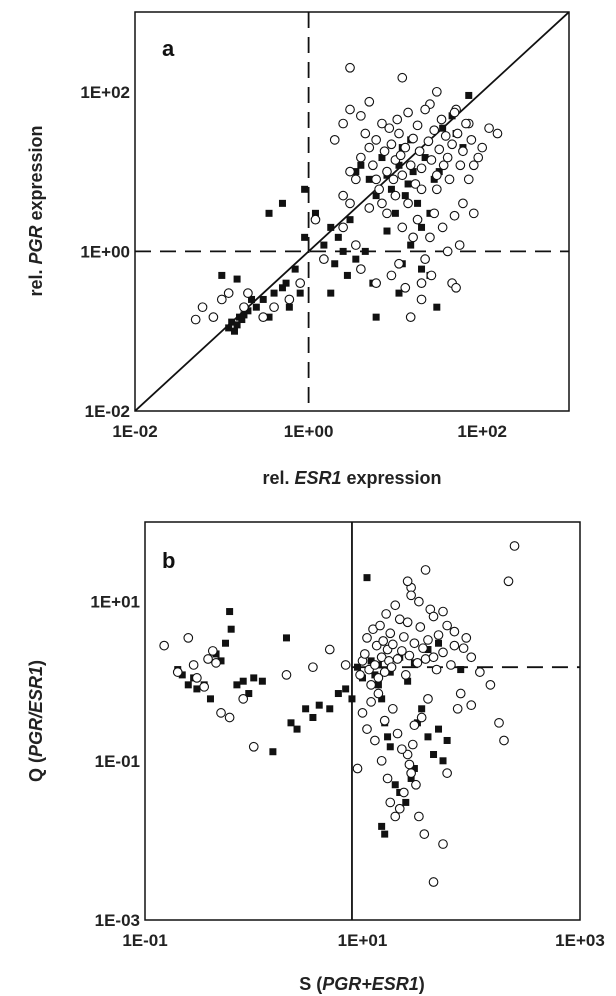 This screenshot has height=996, width=616. What do you see at coordinates (105, 92) in the screenshot?
I see `y-tick-label: 1E+02` at bounding box center [105, 92].